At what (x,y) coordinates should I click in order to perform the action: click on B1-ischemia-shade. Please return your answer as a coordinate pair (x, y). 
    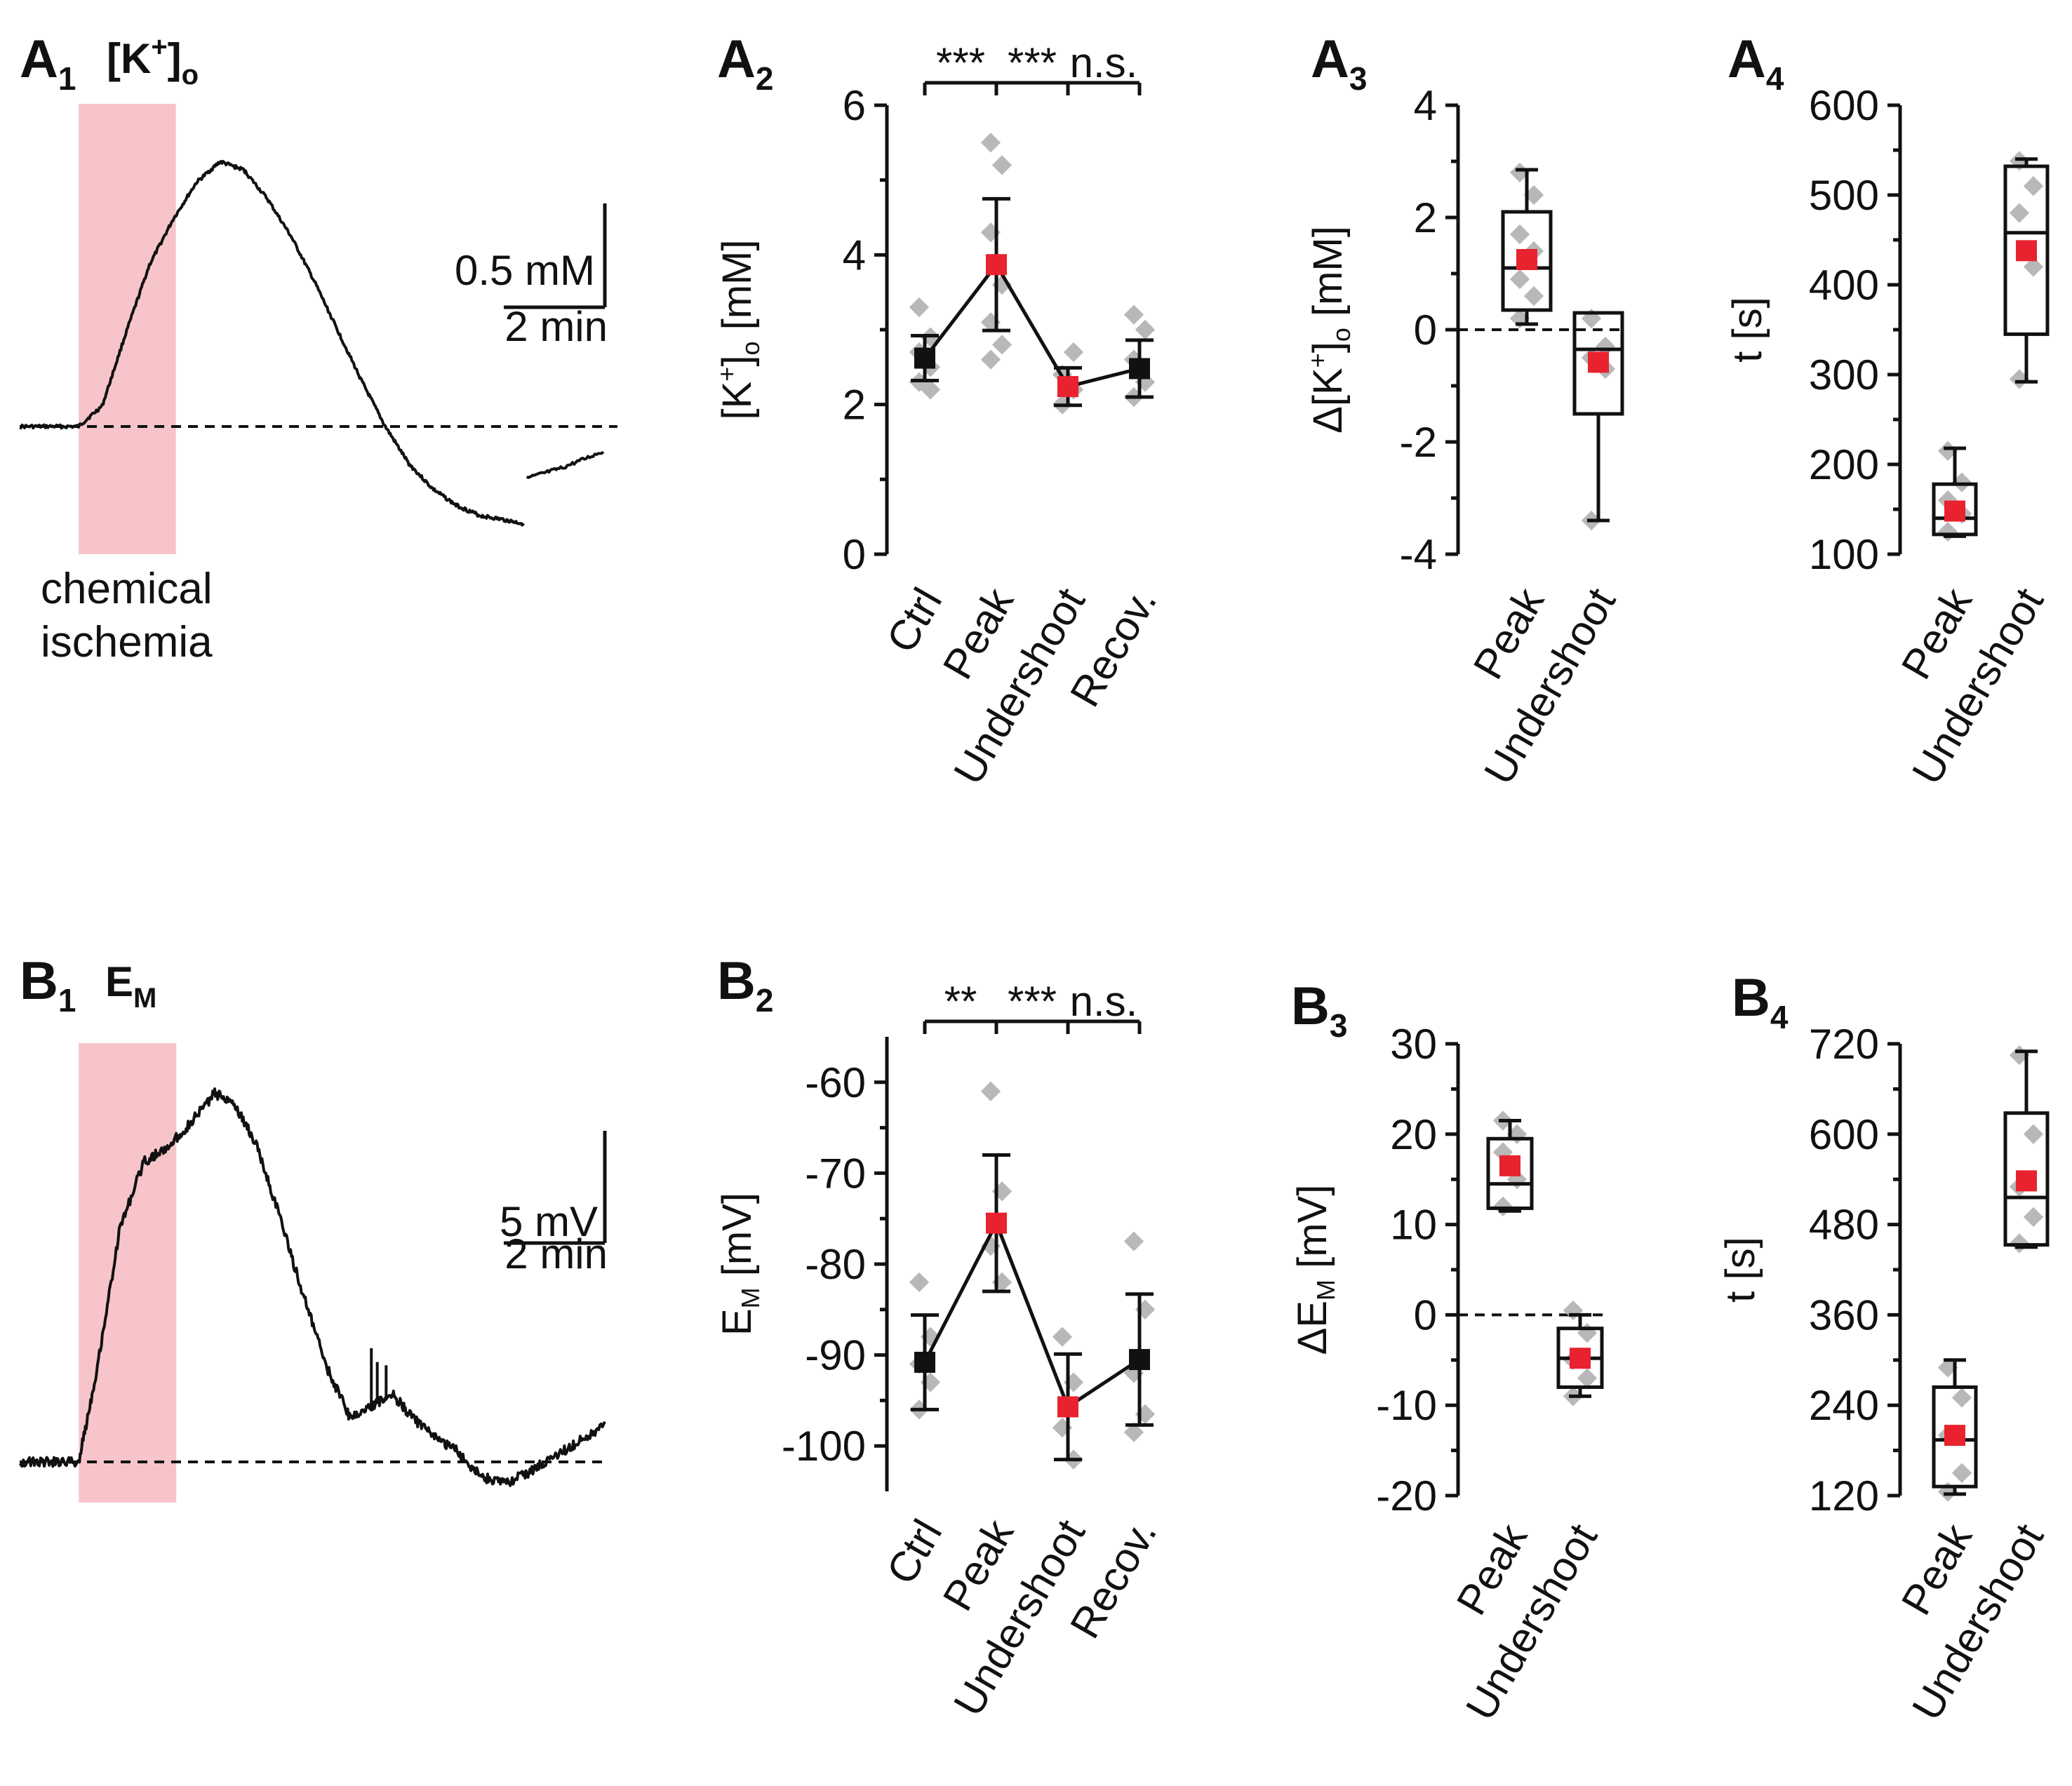
    Looking at the image, I should click on (128, 1273).